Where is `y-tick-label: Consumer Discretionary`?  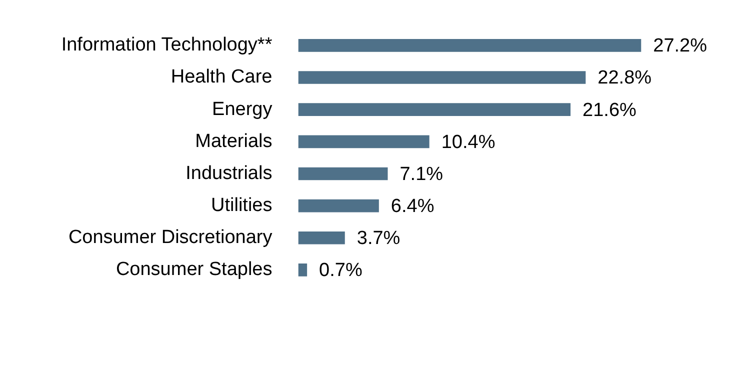
y-tick-label: Consumer Discretionary is located at coordinates (170, 237).